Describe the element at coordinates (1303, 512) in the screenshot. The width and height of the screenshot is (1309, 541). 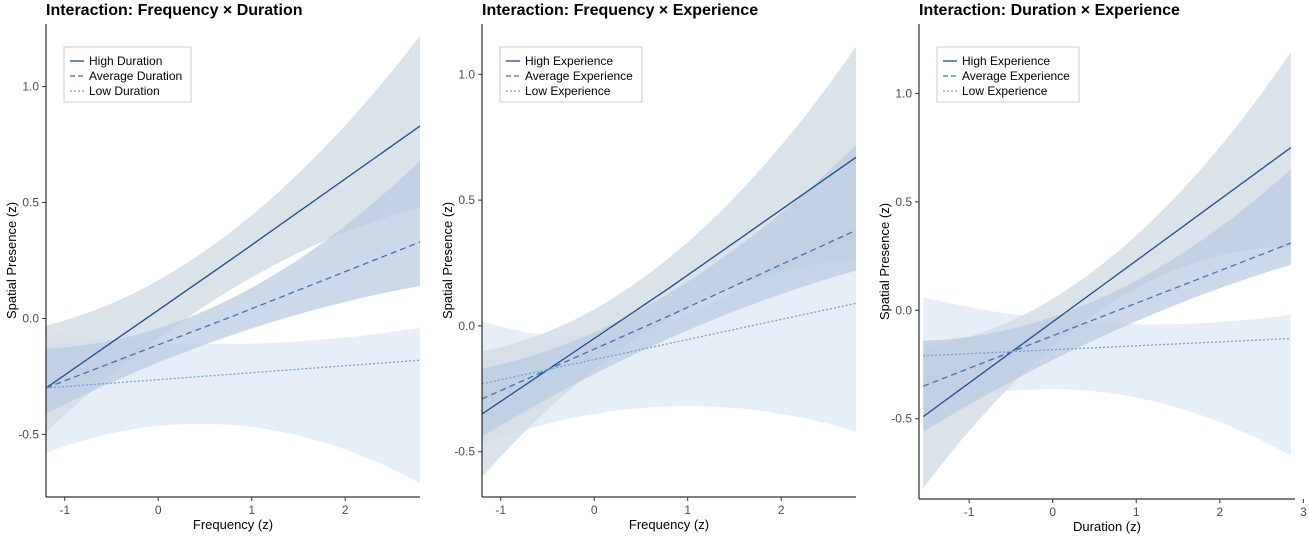
I see `x-tick-label: 3` at that location.